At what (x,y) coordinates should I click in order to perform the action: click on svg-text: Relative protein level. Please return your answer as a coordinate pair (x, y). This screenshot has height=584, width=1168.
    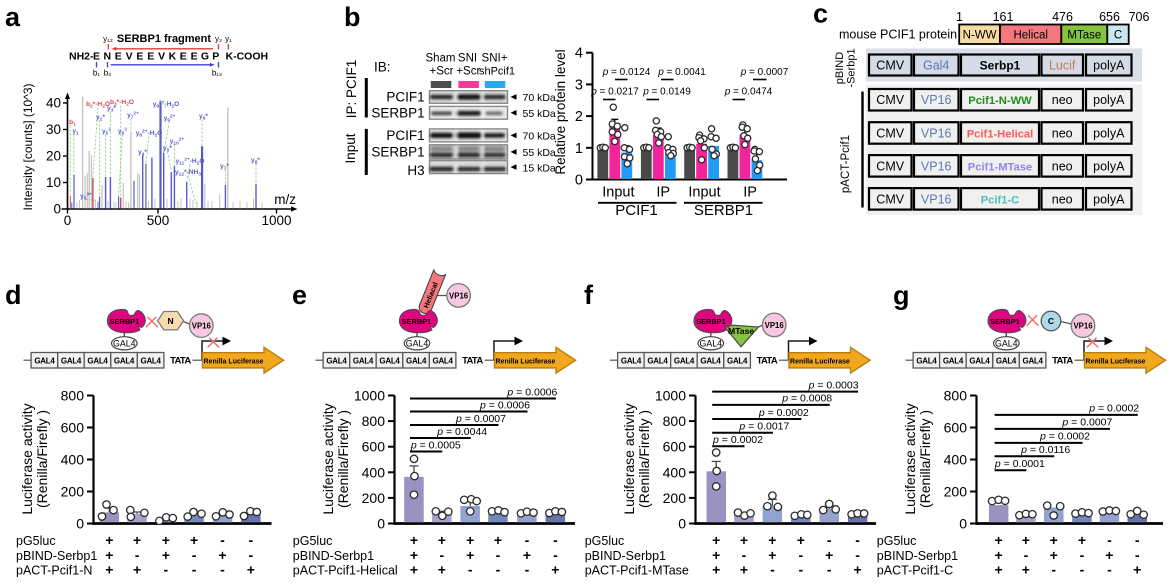
    Looking at the image, I should click on (560, 111).